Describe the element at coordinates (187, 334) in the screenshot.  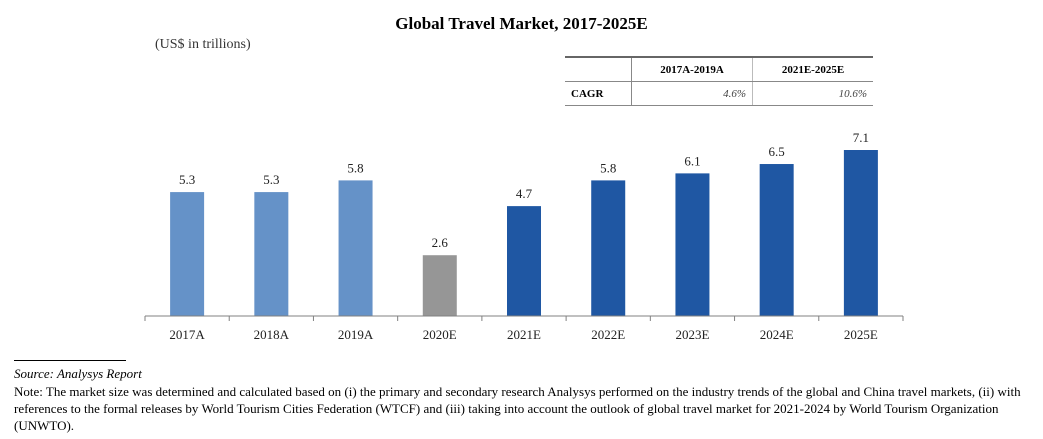
I see `category-label-2017A: 2017A` at that location.